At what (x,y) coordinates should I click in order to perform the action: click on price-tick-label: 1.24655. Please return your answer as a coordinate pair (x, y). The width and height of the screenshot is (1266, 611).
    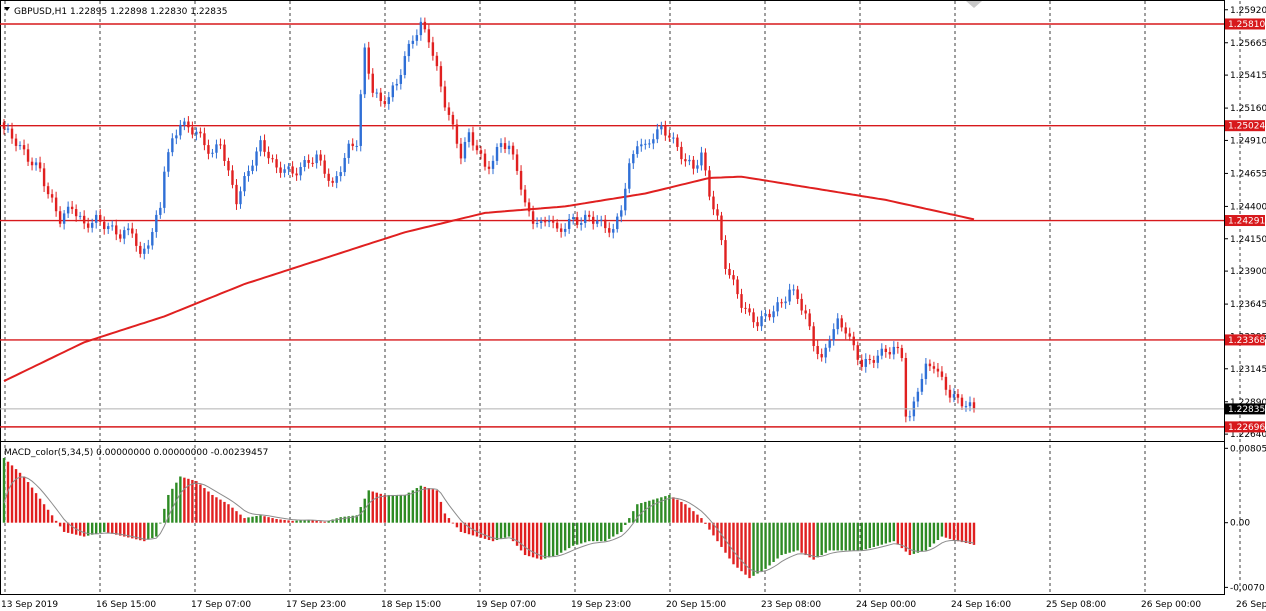
    Looking at the image, I should click on (1248, 174).